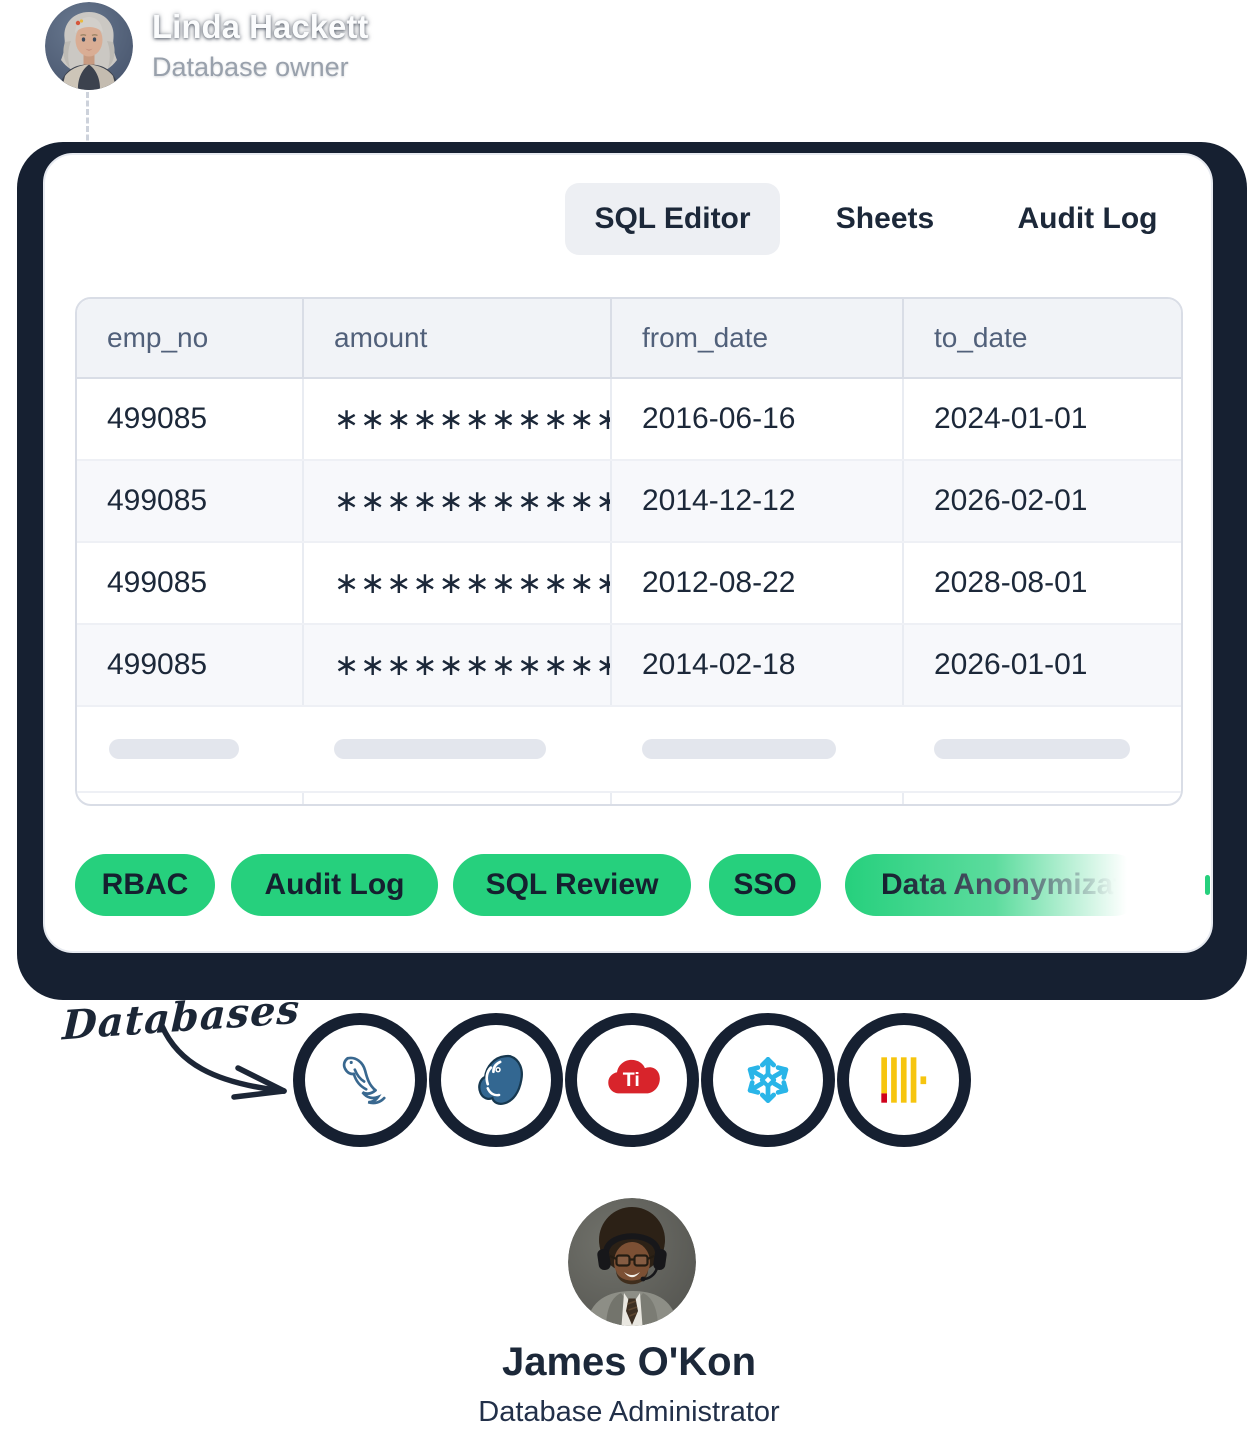  I want to click on badge-data-anonymization: Data Anonymization, so click(995, 885).